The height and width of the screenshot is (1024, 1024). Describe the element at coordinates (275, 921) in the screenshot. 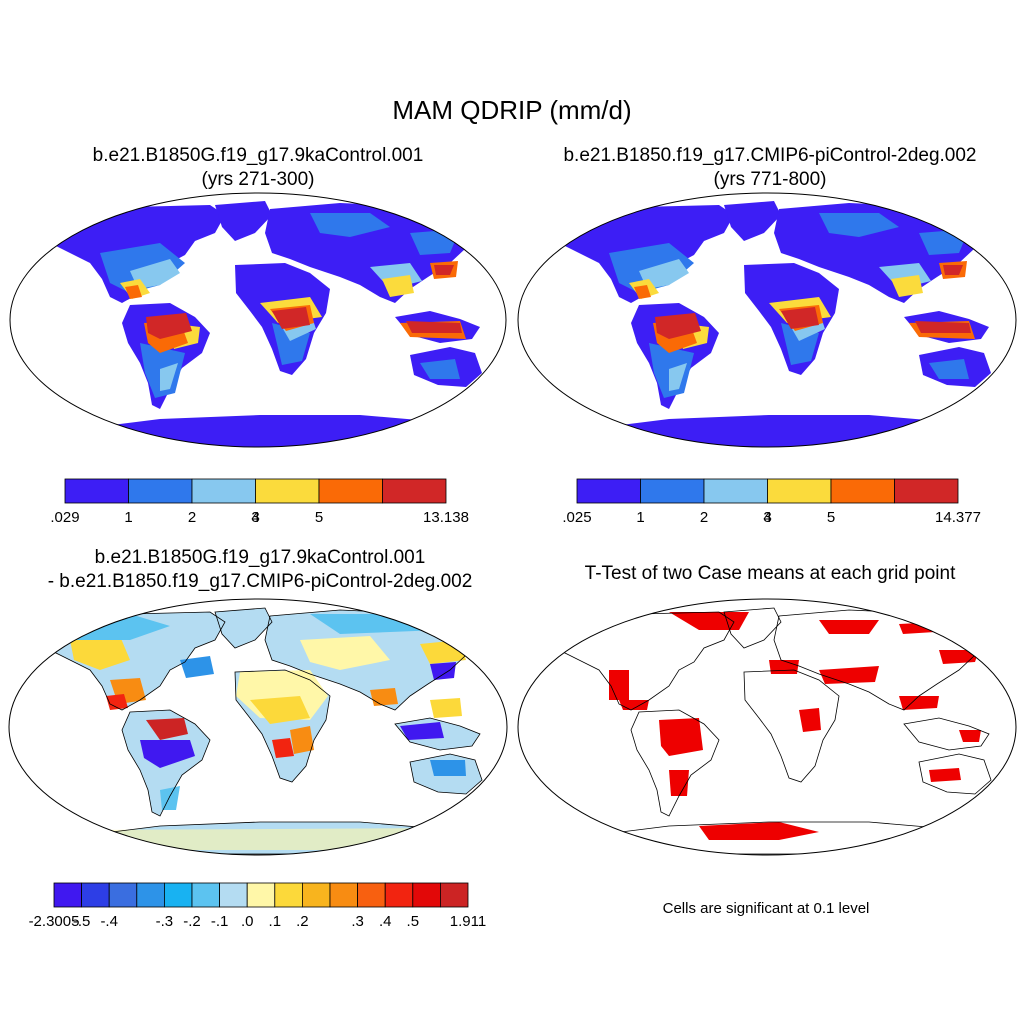

I see `colorbar-tick-label: .1` at that location.